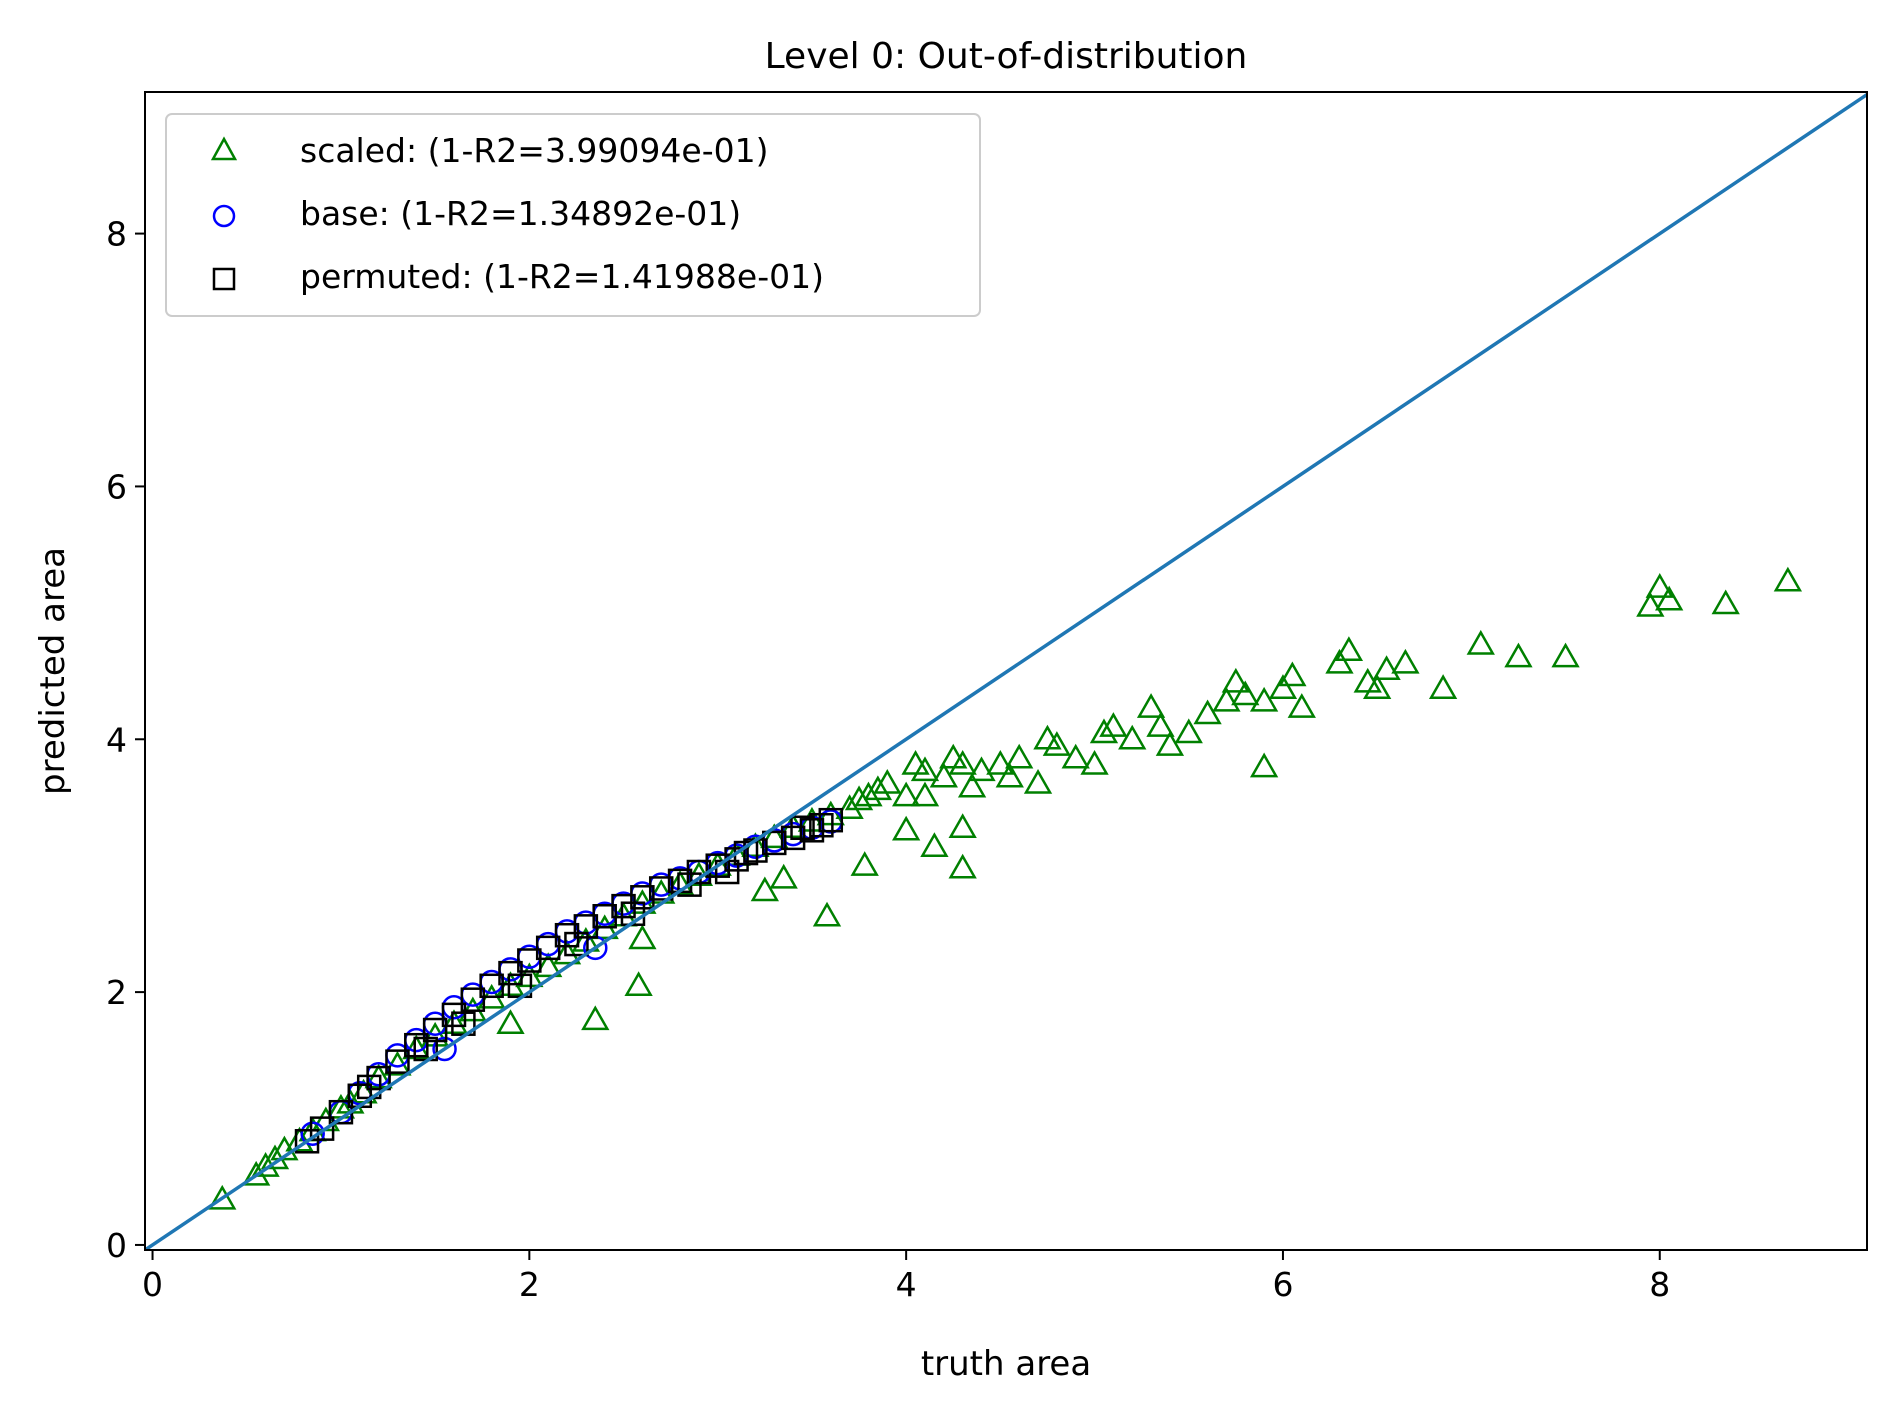  What do you see at coordinates (1006, 56) in the screenshot?
I see `chart-title: Level 0: Out-of-distribution` at bounding box center [1006, 56].